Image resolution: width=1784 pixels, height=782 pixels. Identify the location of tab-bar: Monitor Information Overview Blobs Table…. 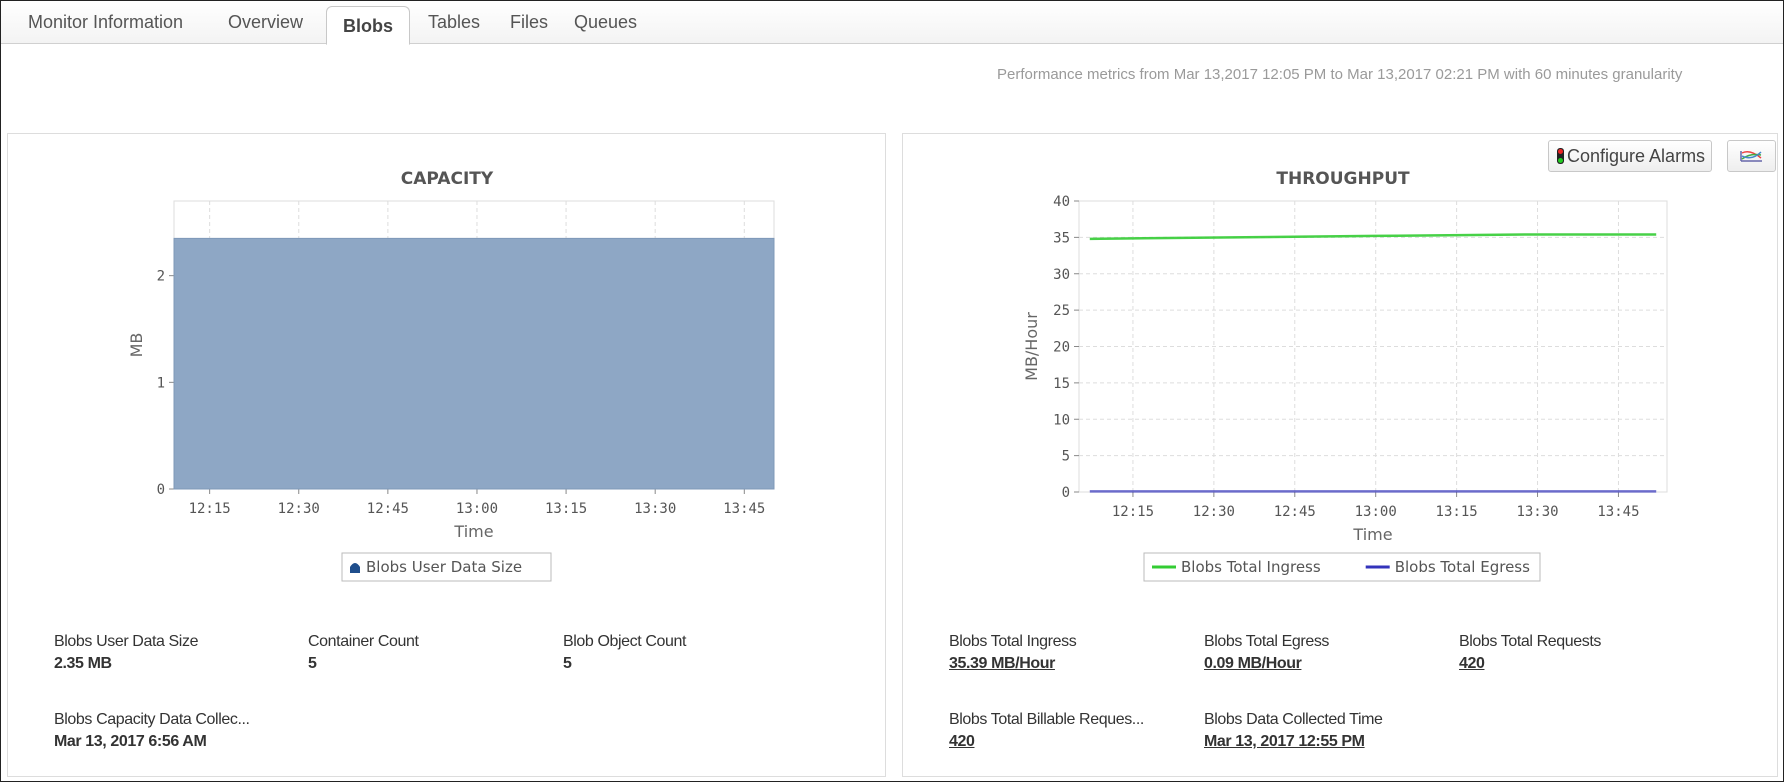
(892, 23).